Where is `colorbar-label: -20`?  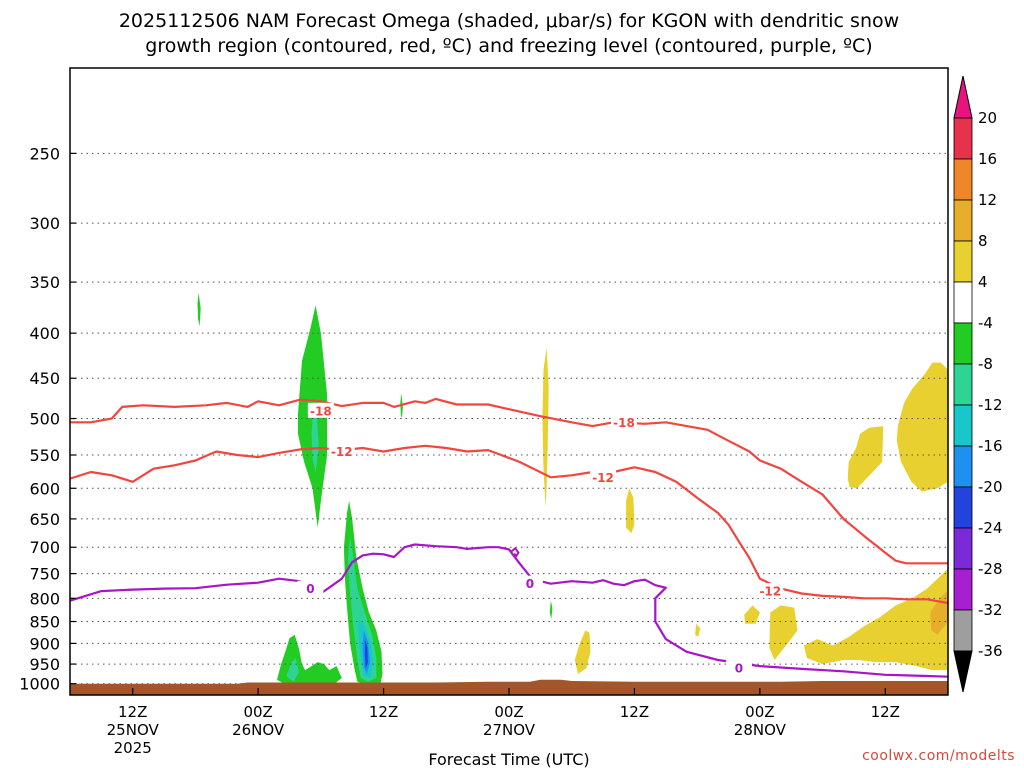
colorbar-label: -20 is located at coordinates (990, 487).